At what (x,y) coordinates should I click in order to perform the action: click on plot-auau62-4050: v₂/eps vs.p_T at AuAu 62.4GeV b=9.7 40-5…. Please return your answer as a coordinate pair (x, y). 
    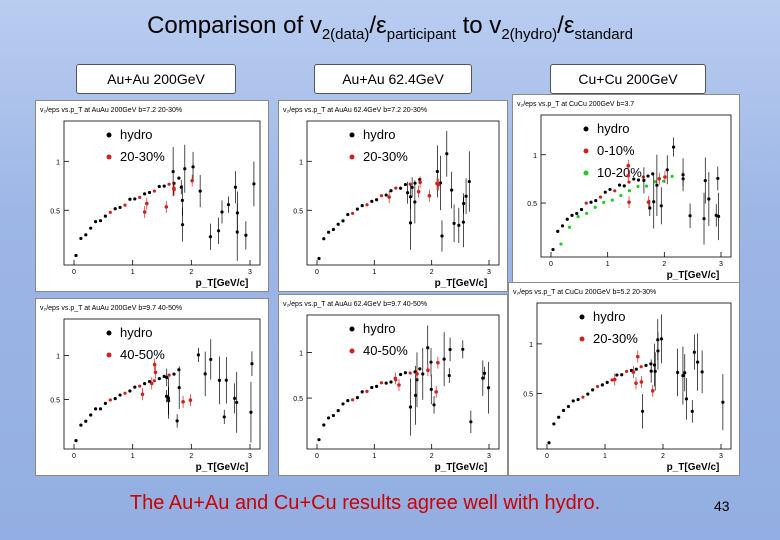
    Looking at the image, I should click on (393, 385).